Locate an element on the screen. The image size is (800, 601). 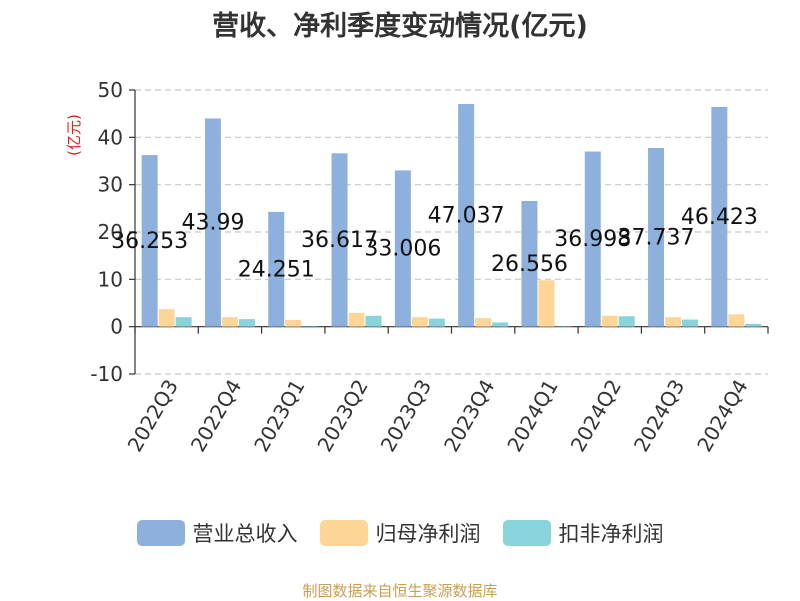
bar-series0-2022Q4 is located at coordinates (212, 222).